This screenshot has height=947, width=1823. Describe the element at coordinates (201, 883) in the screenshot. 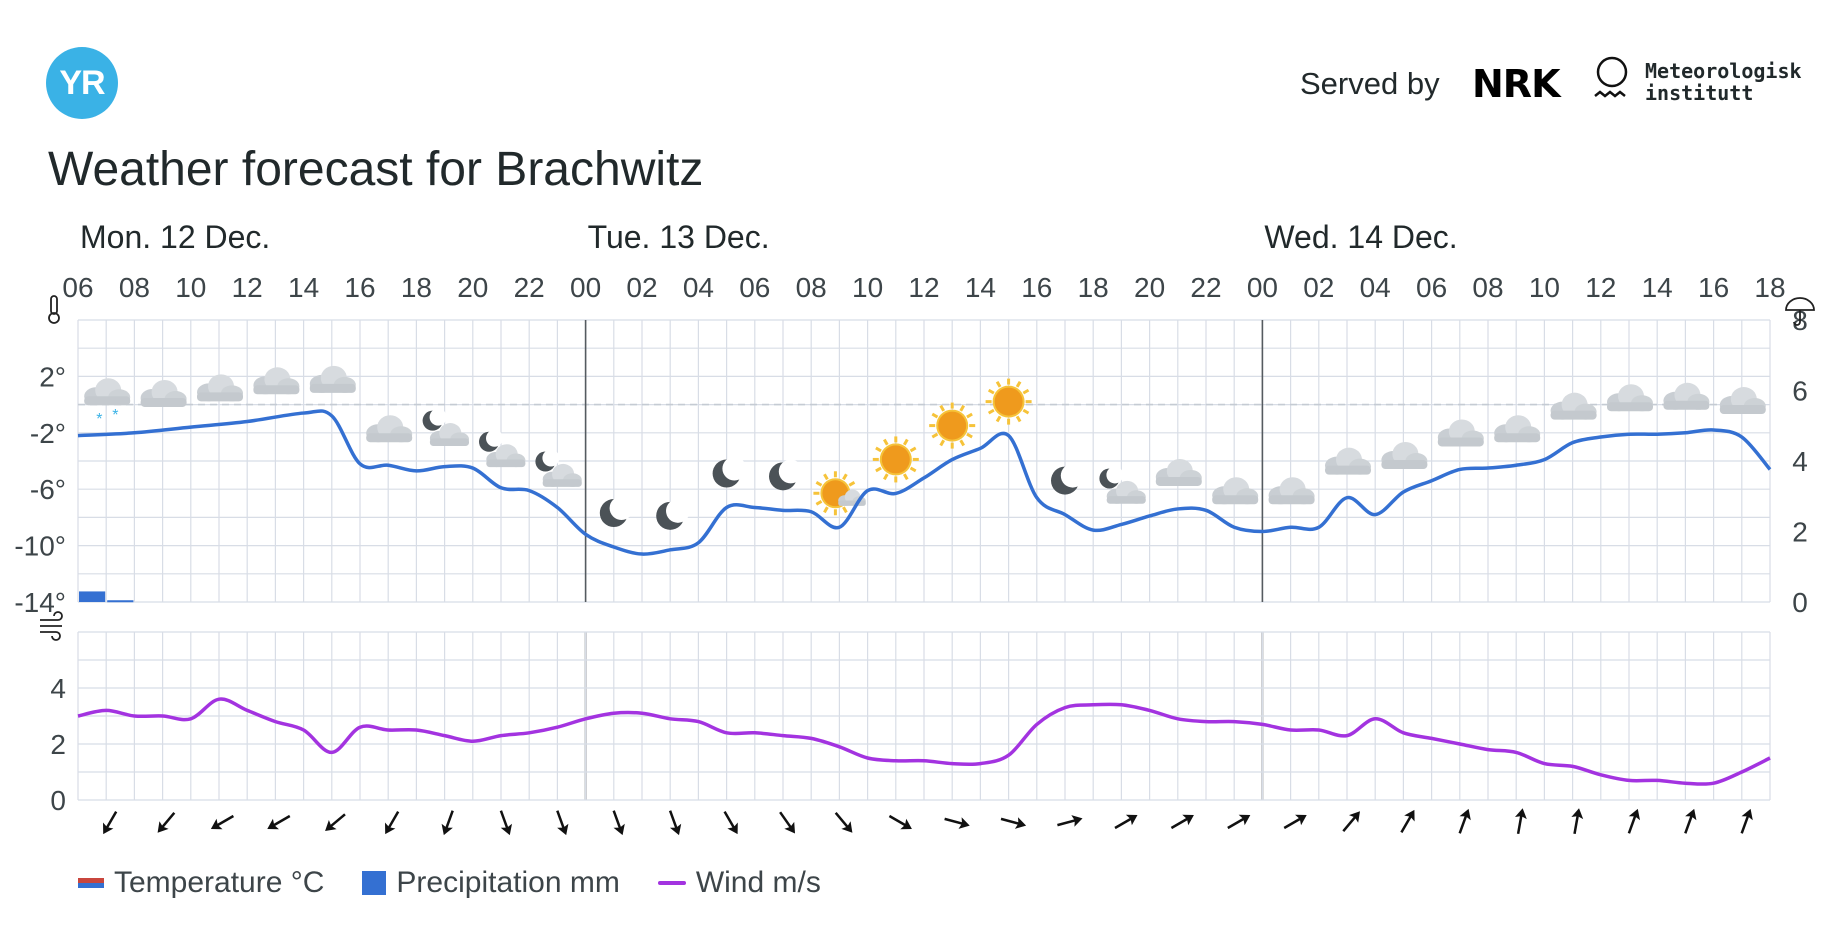

I see `legend-temperature: Temperature °C` at that location.